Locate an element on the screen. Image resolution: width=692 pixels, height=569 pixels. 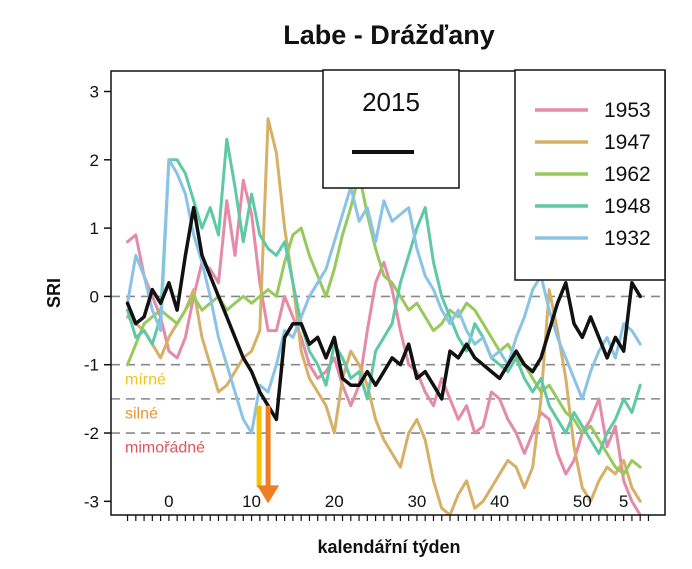
highlight-legend-box: 2015 is located at coordinates (391, 129).